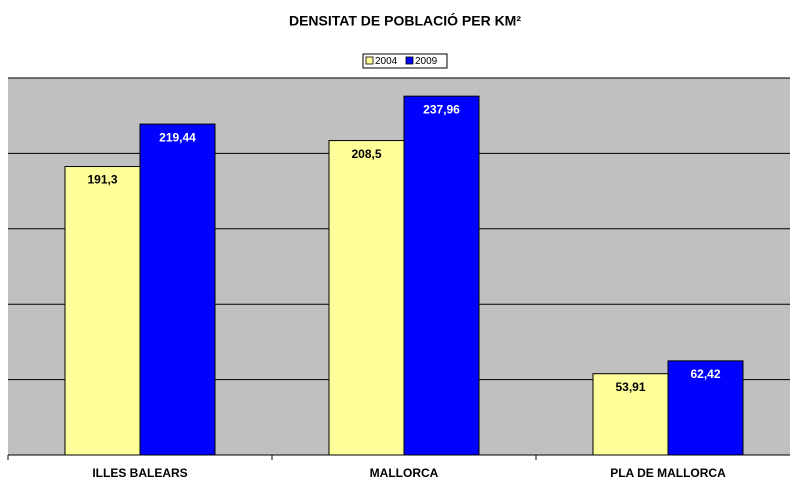  I want to click on data-label: 208,5, so click(366, 154).